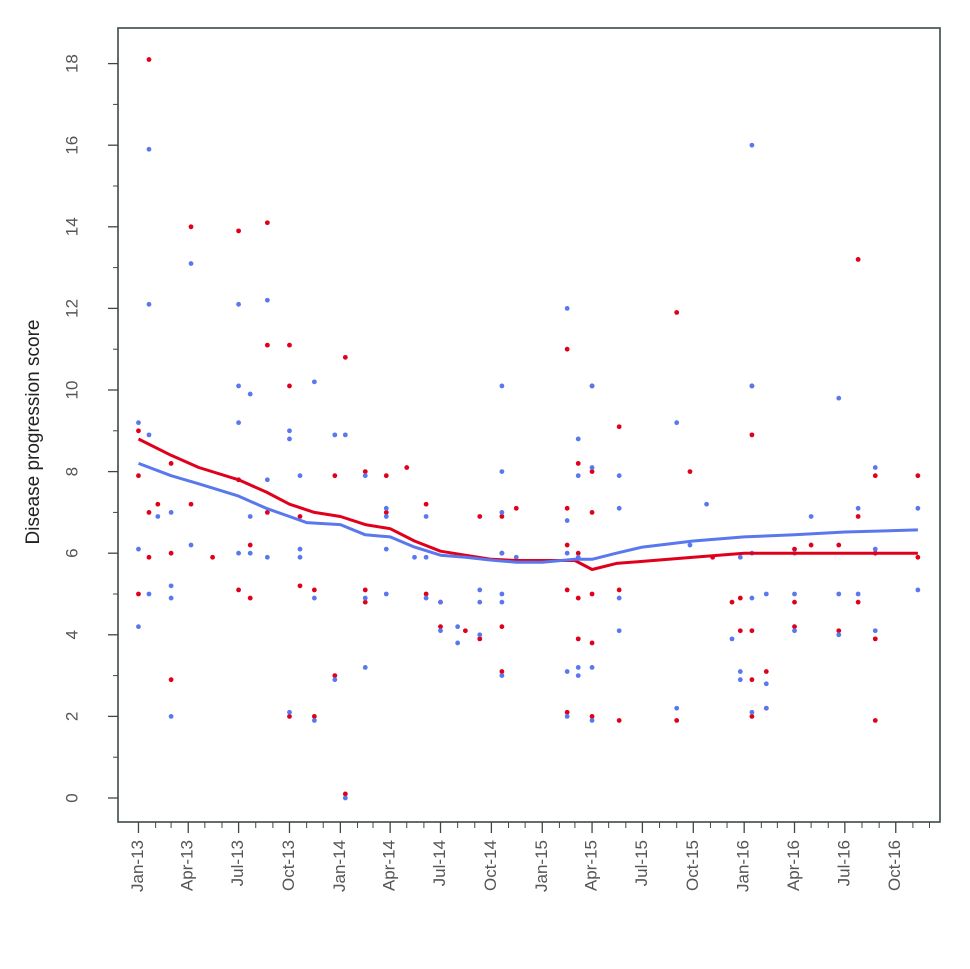 This screenshot has height=969, width=970. I want to click on x-tick-label: Oct-13, so click(288, 865).